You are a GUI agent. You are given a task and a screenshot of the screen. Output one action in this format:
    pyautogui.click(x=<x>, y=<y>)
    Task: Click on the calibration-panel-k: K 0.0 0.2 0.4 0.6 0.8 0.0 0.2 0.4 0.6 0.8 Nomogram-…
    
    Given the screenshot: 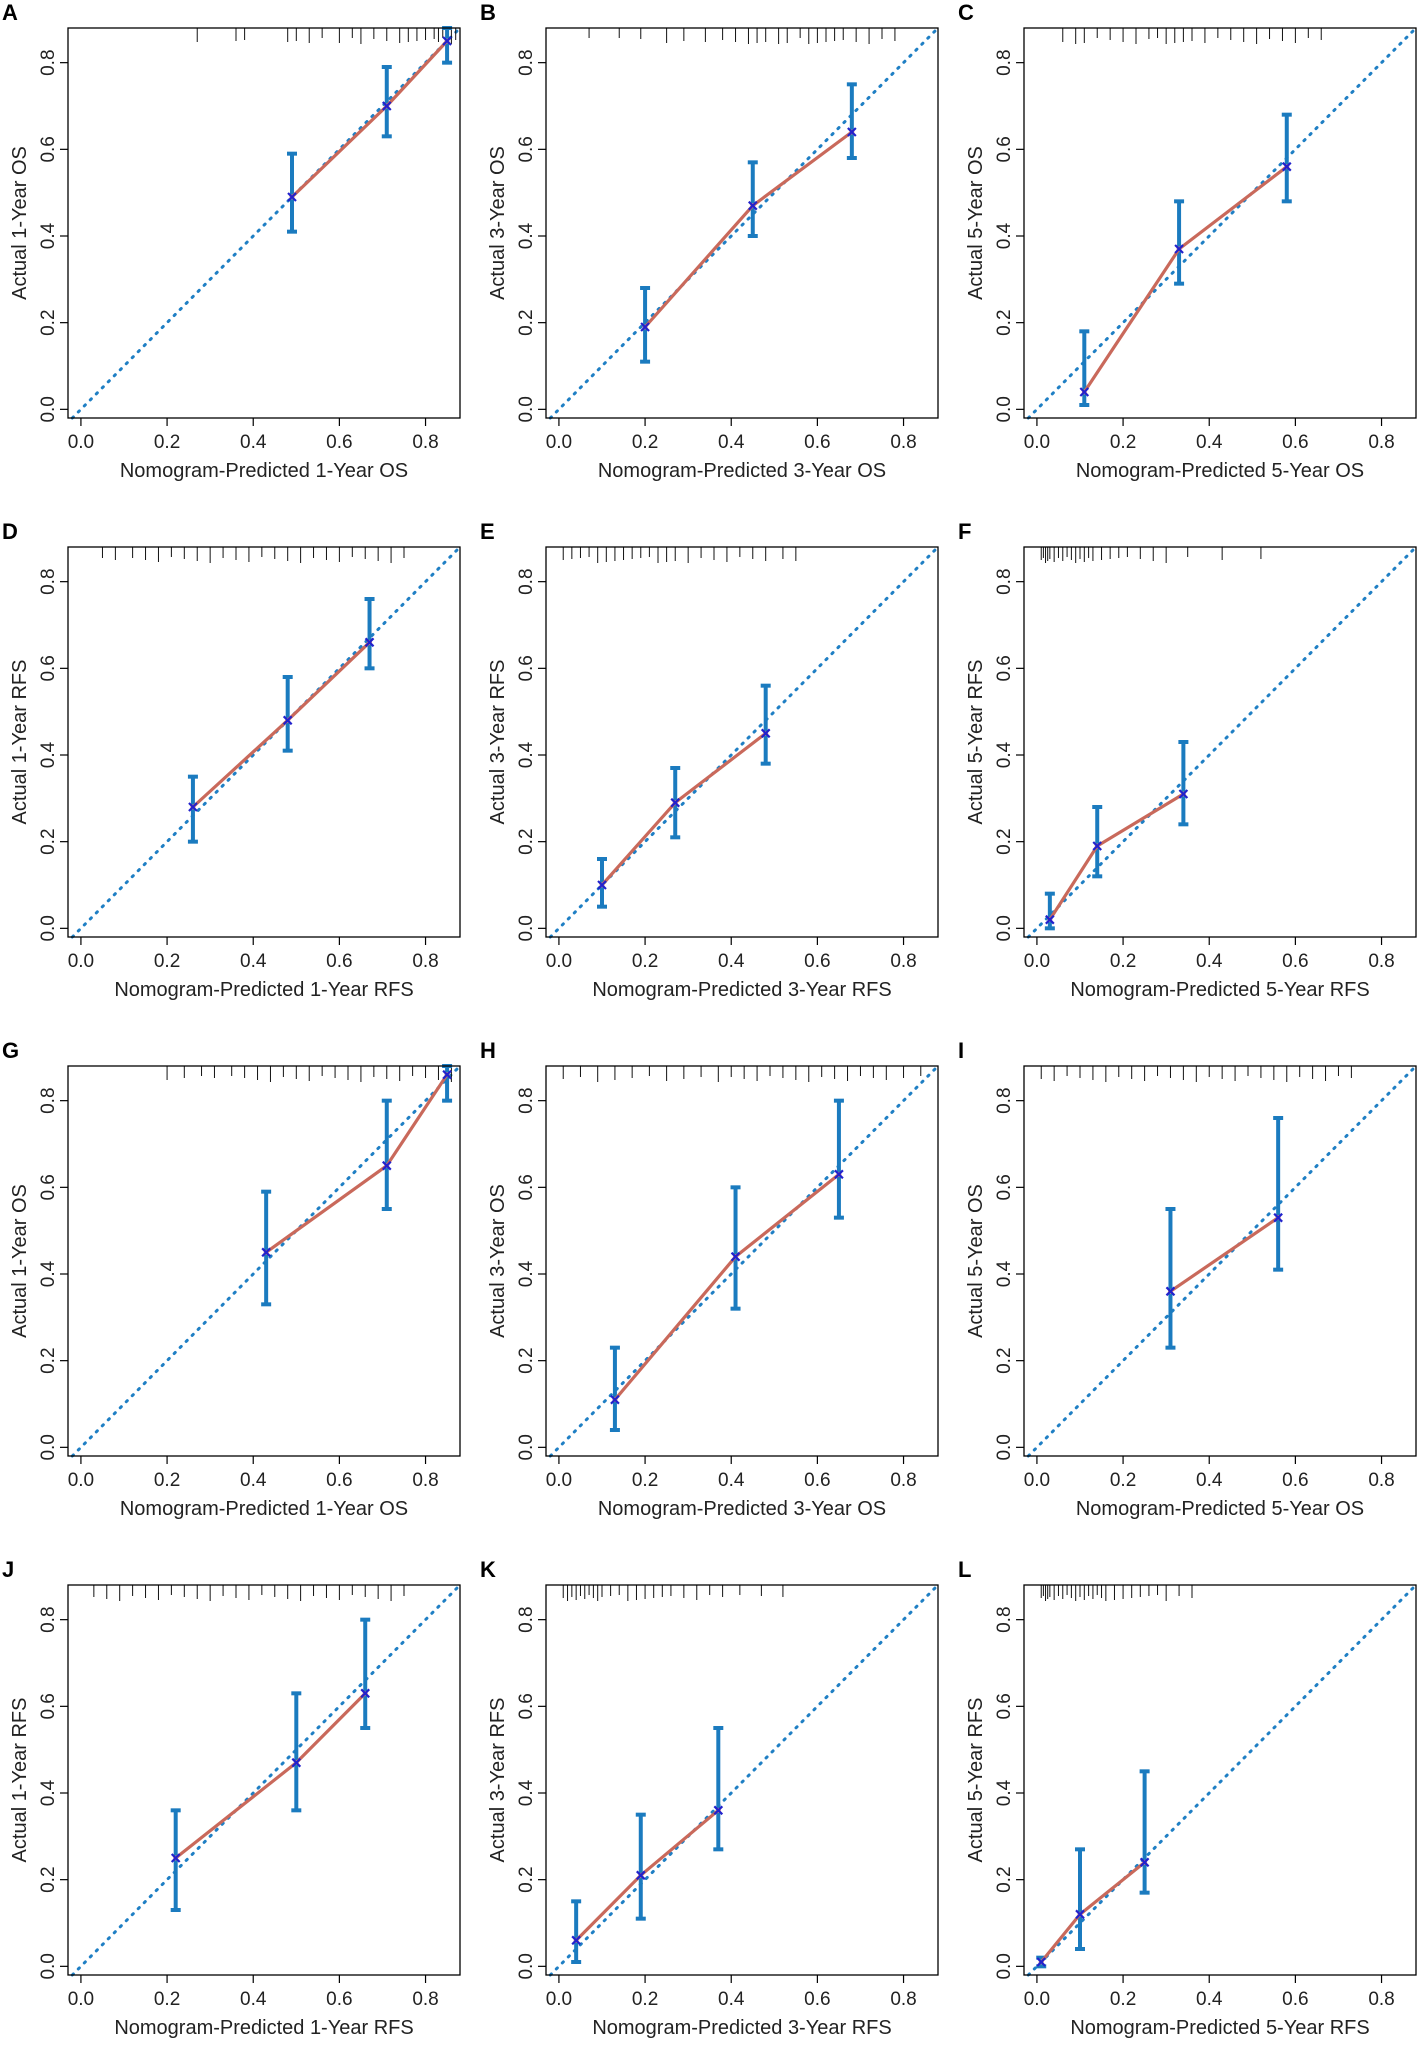 What is the action you would take?
    pyautogui.click(x=710, y=1798)
    